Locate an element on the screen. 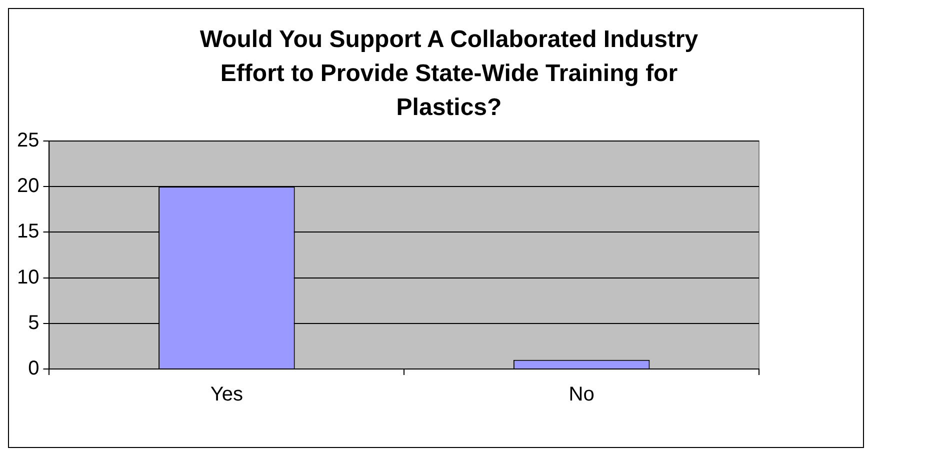 The image size is (933, 458). y-tick-label: 5 is located at coordinates (34, 323).